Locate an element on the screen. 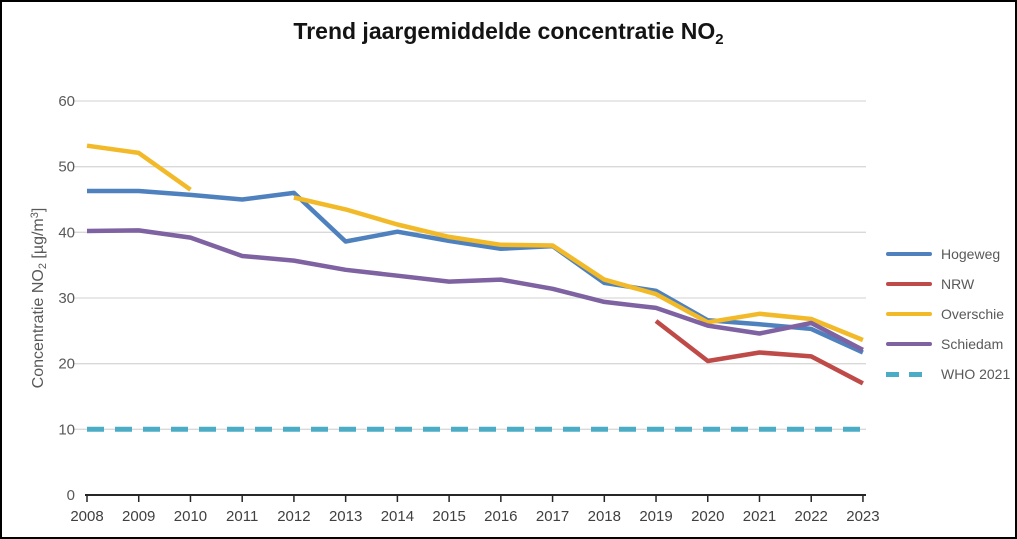 This screenshot has height=539, width=1017. y-tick-label: 30 is located at coordinates (66, 298).